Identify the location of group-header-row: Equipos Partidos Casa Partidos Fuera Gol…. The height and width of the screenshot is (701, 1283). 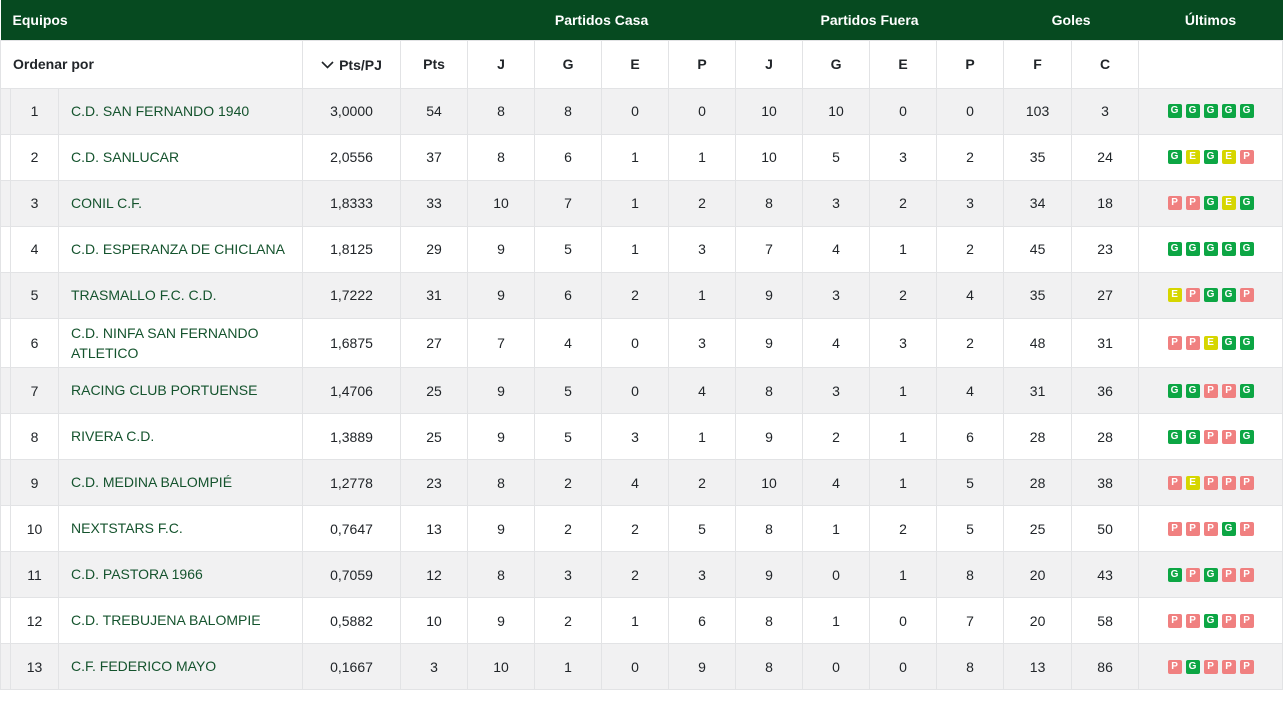
(641, 20).